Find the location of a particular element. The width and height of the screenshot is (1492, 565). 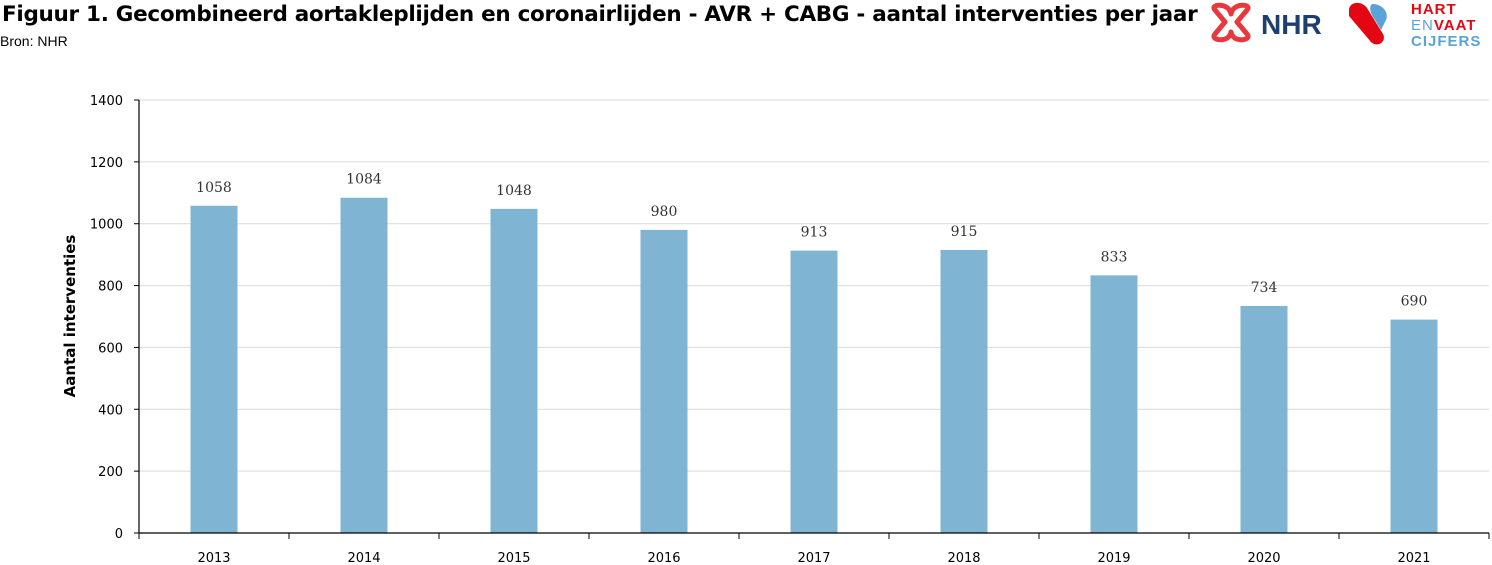

data-label: 915 is located at coordinates (964, 232).